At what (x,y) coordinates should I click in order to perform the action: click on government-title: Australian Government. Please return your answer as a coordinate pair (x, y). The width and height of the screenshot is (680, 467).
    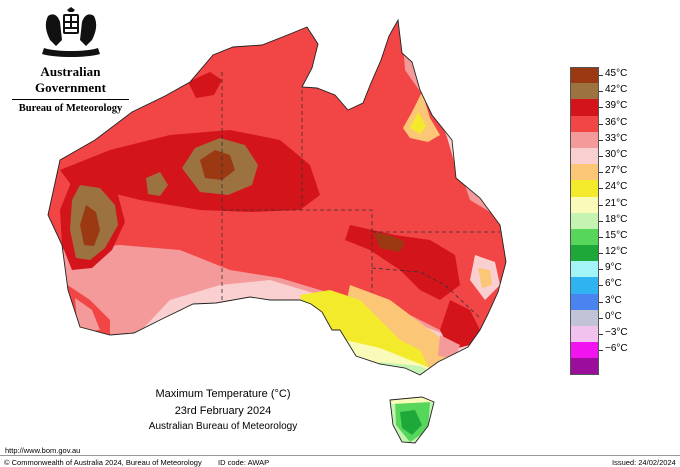
    Looking at the image, I should click on (70, 79).